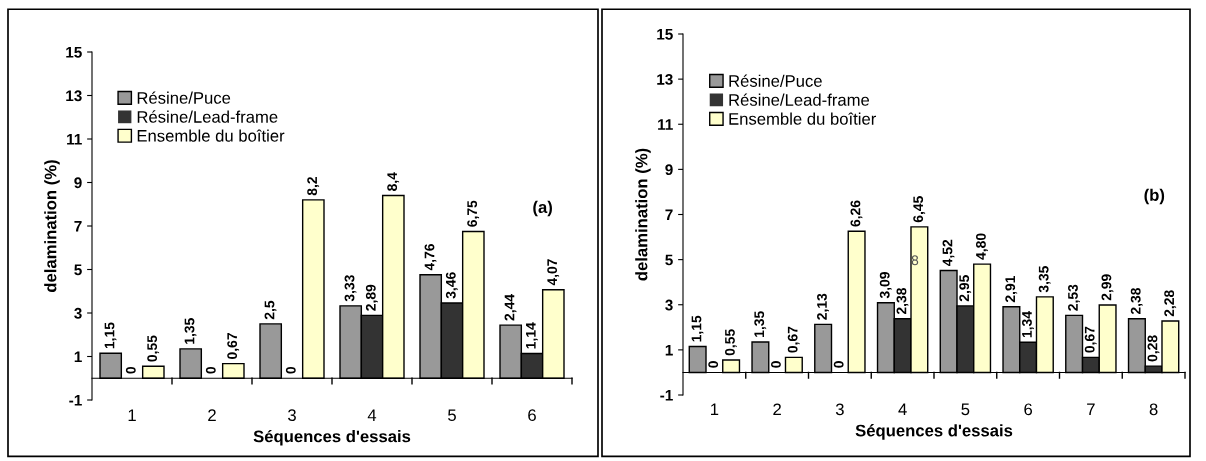  Describe the element at coordinates (1091, 409) in the screenshot. I see `x-tick-label: 7` at that location.